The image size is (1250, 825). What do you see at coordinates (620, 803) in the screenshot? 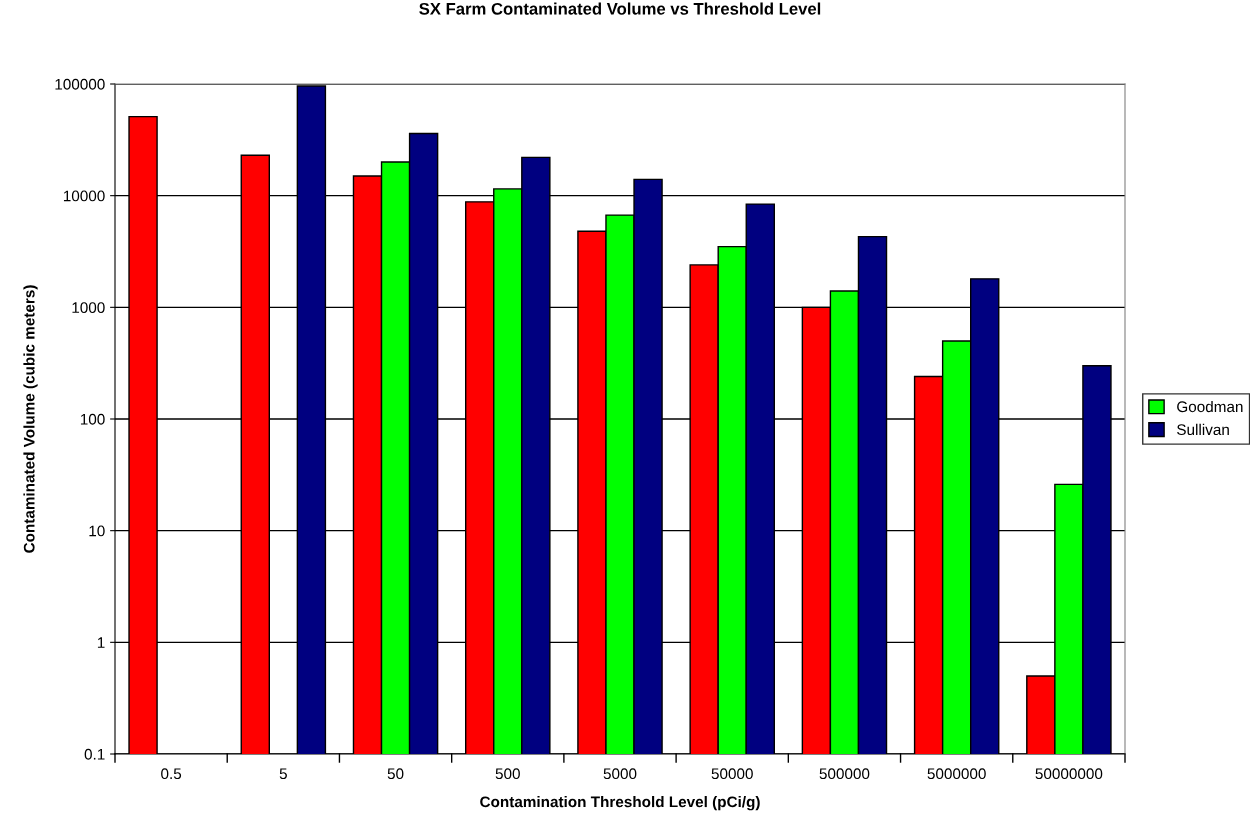
I see `x-axis-title: Contamination Threshold Level (pCi/g)` at bounding box center [620, 803].